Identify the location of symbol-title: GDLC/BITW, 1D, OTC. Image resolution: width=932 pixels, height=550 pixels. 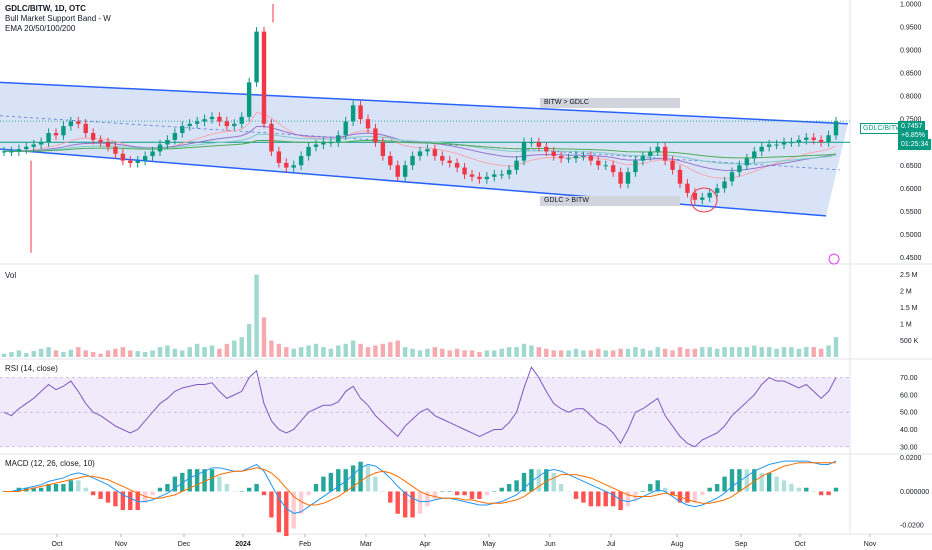
(45, 8).